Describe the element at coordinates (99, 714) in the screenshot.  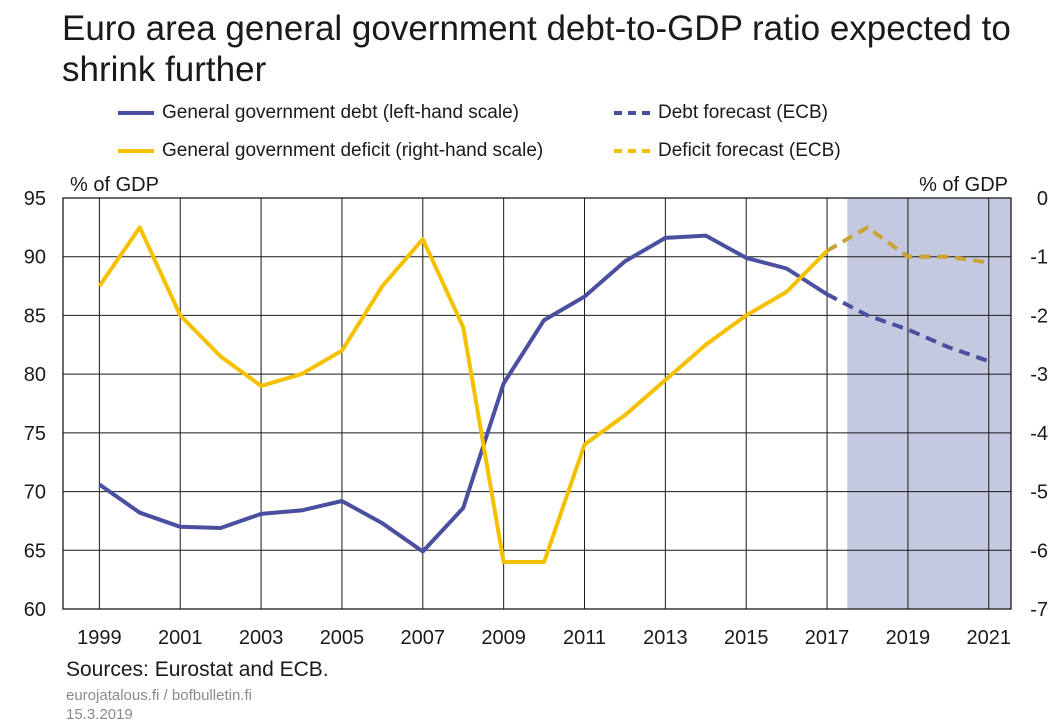
I see `date-note: 15.3.2019` at that location.